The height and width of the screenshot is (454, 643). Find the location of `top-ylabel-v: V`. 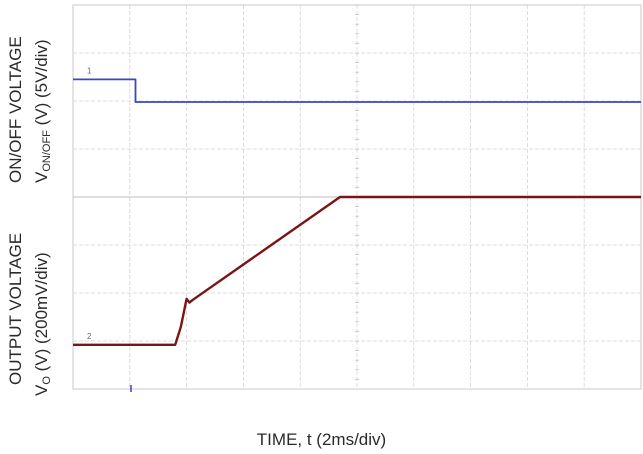

top-ylabel-v: V is located at coordinates (41, 177).